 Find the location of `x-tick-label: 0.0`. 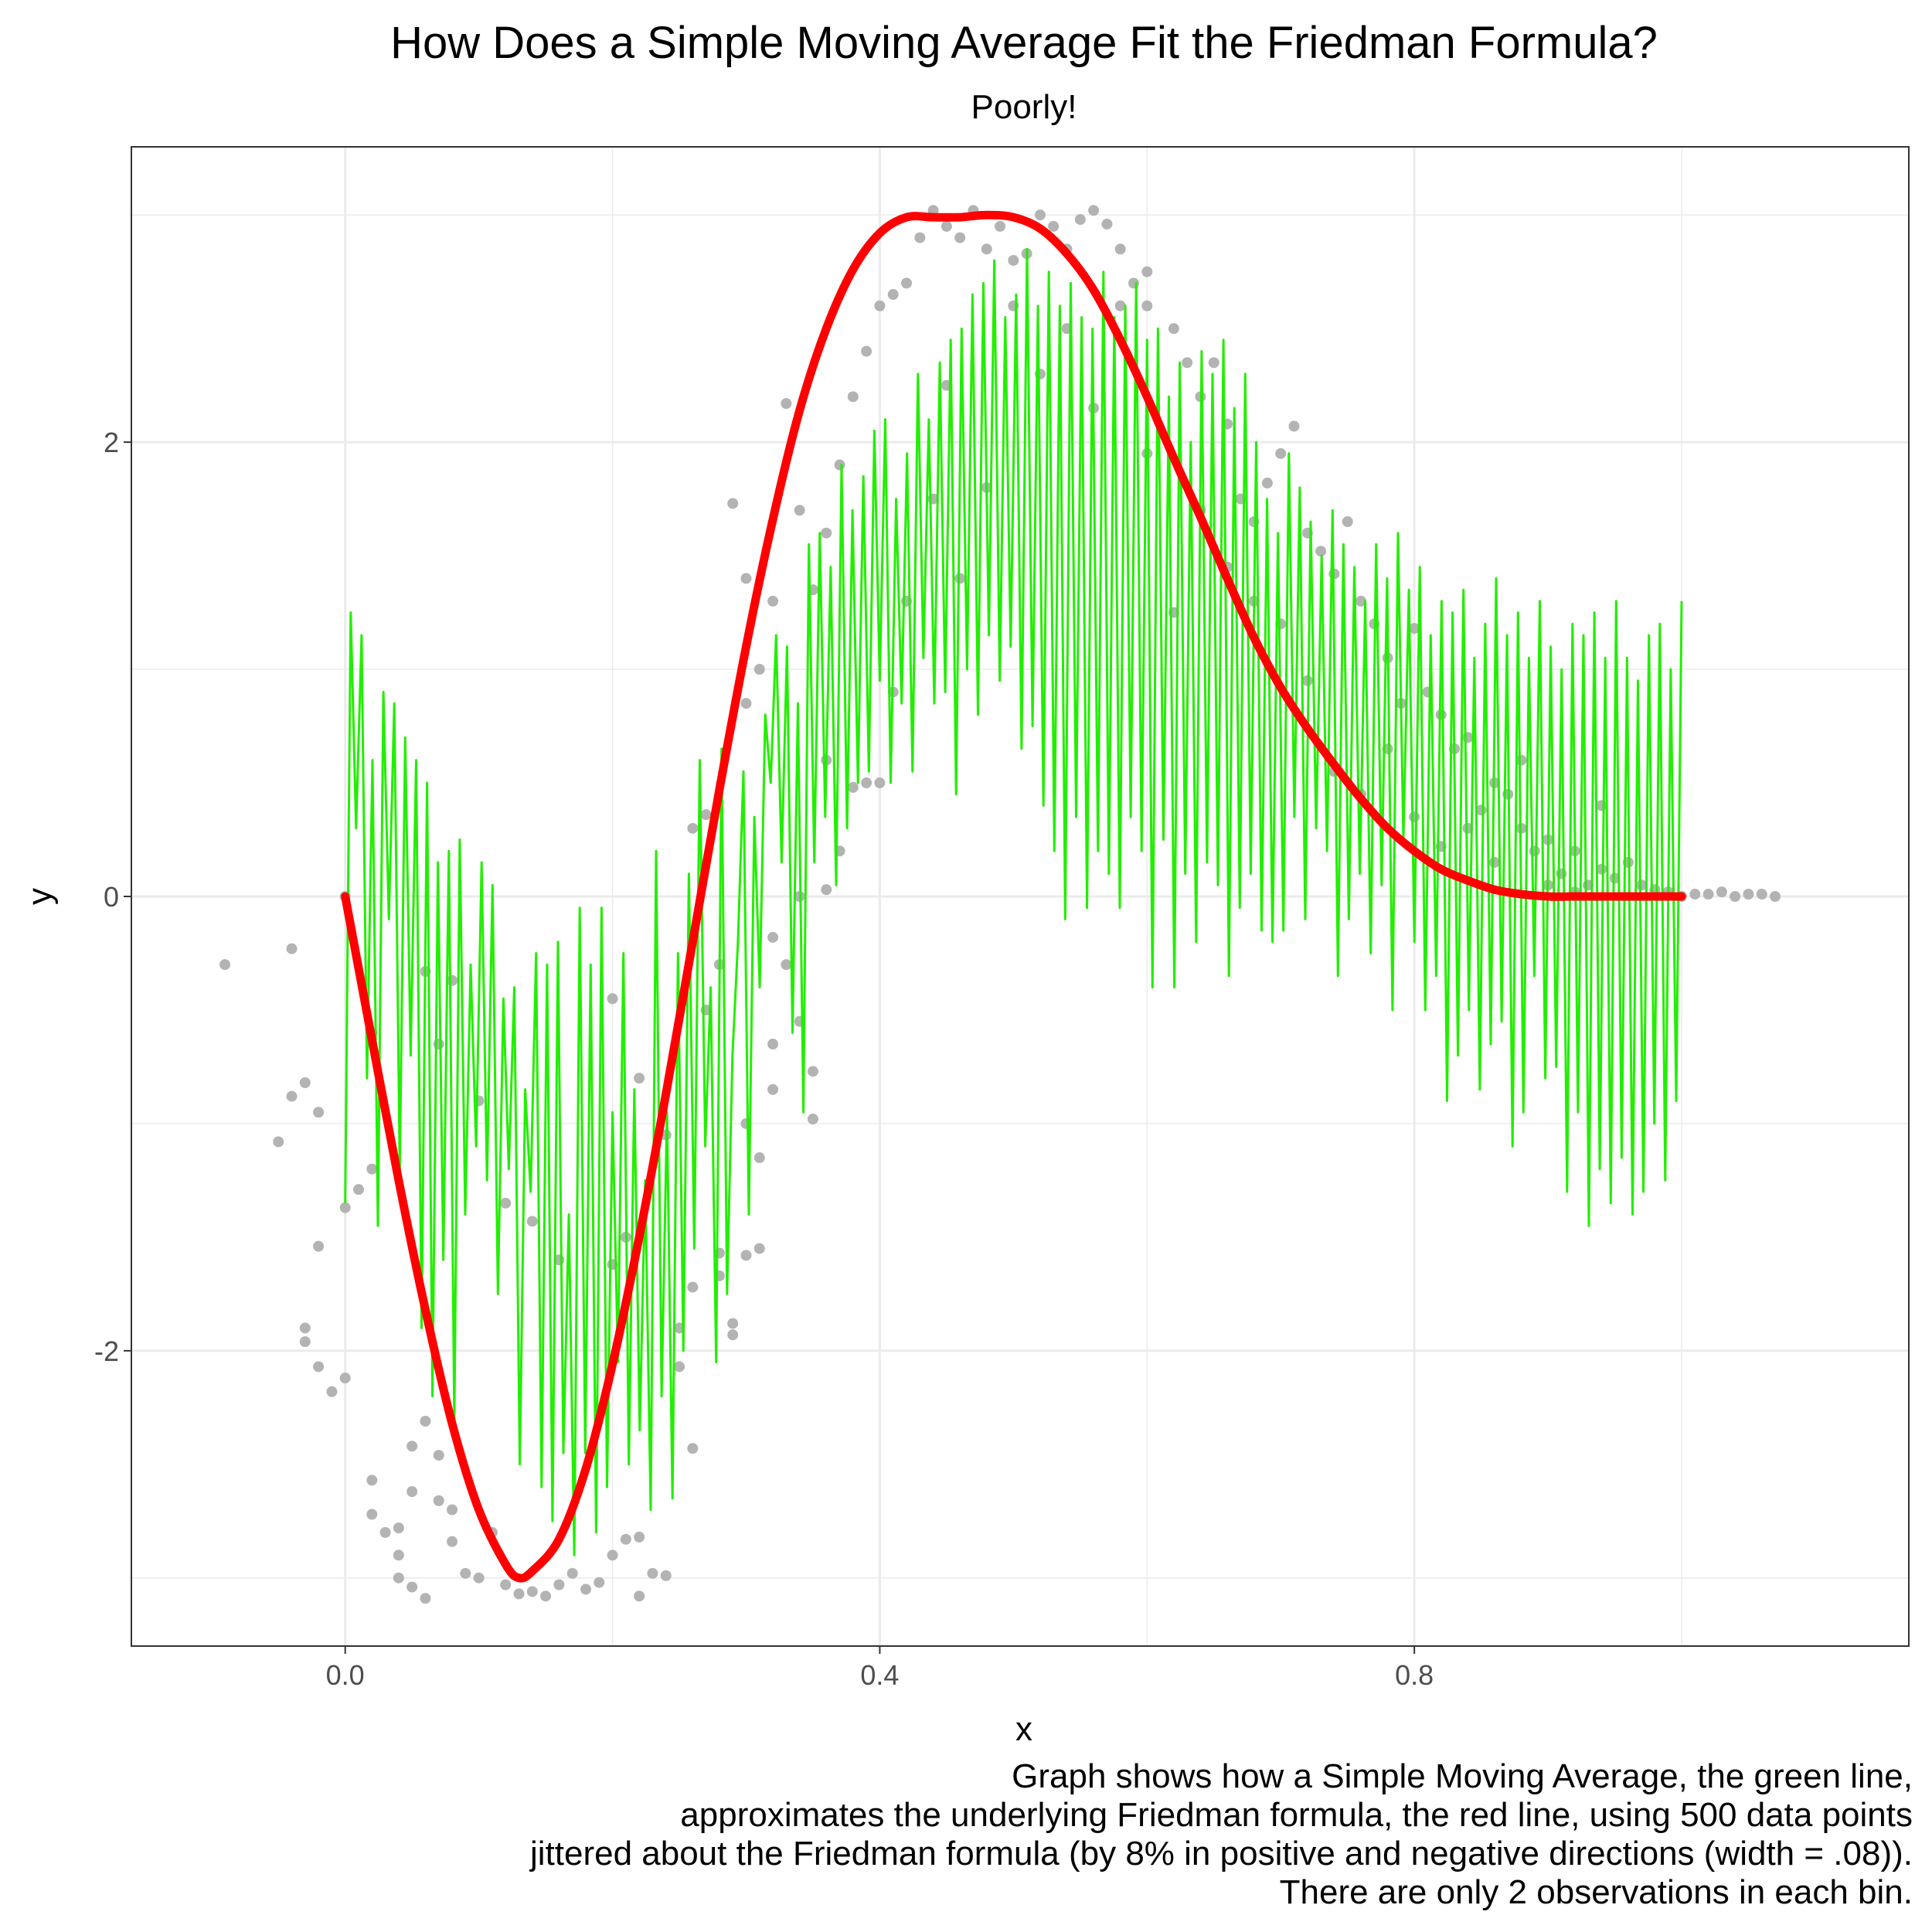

x-tick-label: 0.0 is located at coordinates (346, 1675).